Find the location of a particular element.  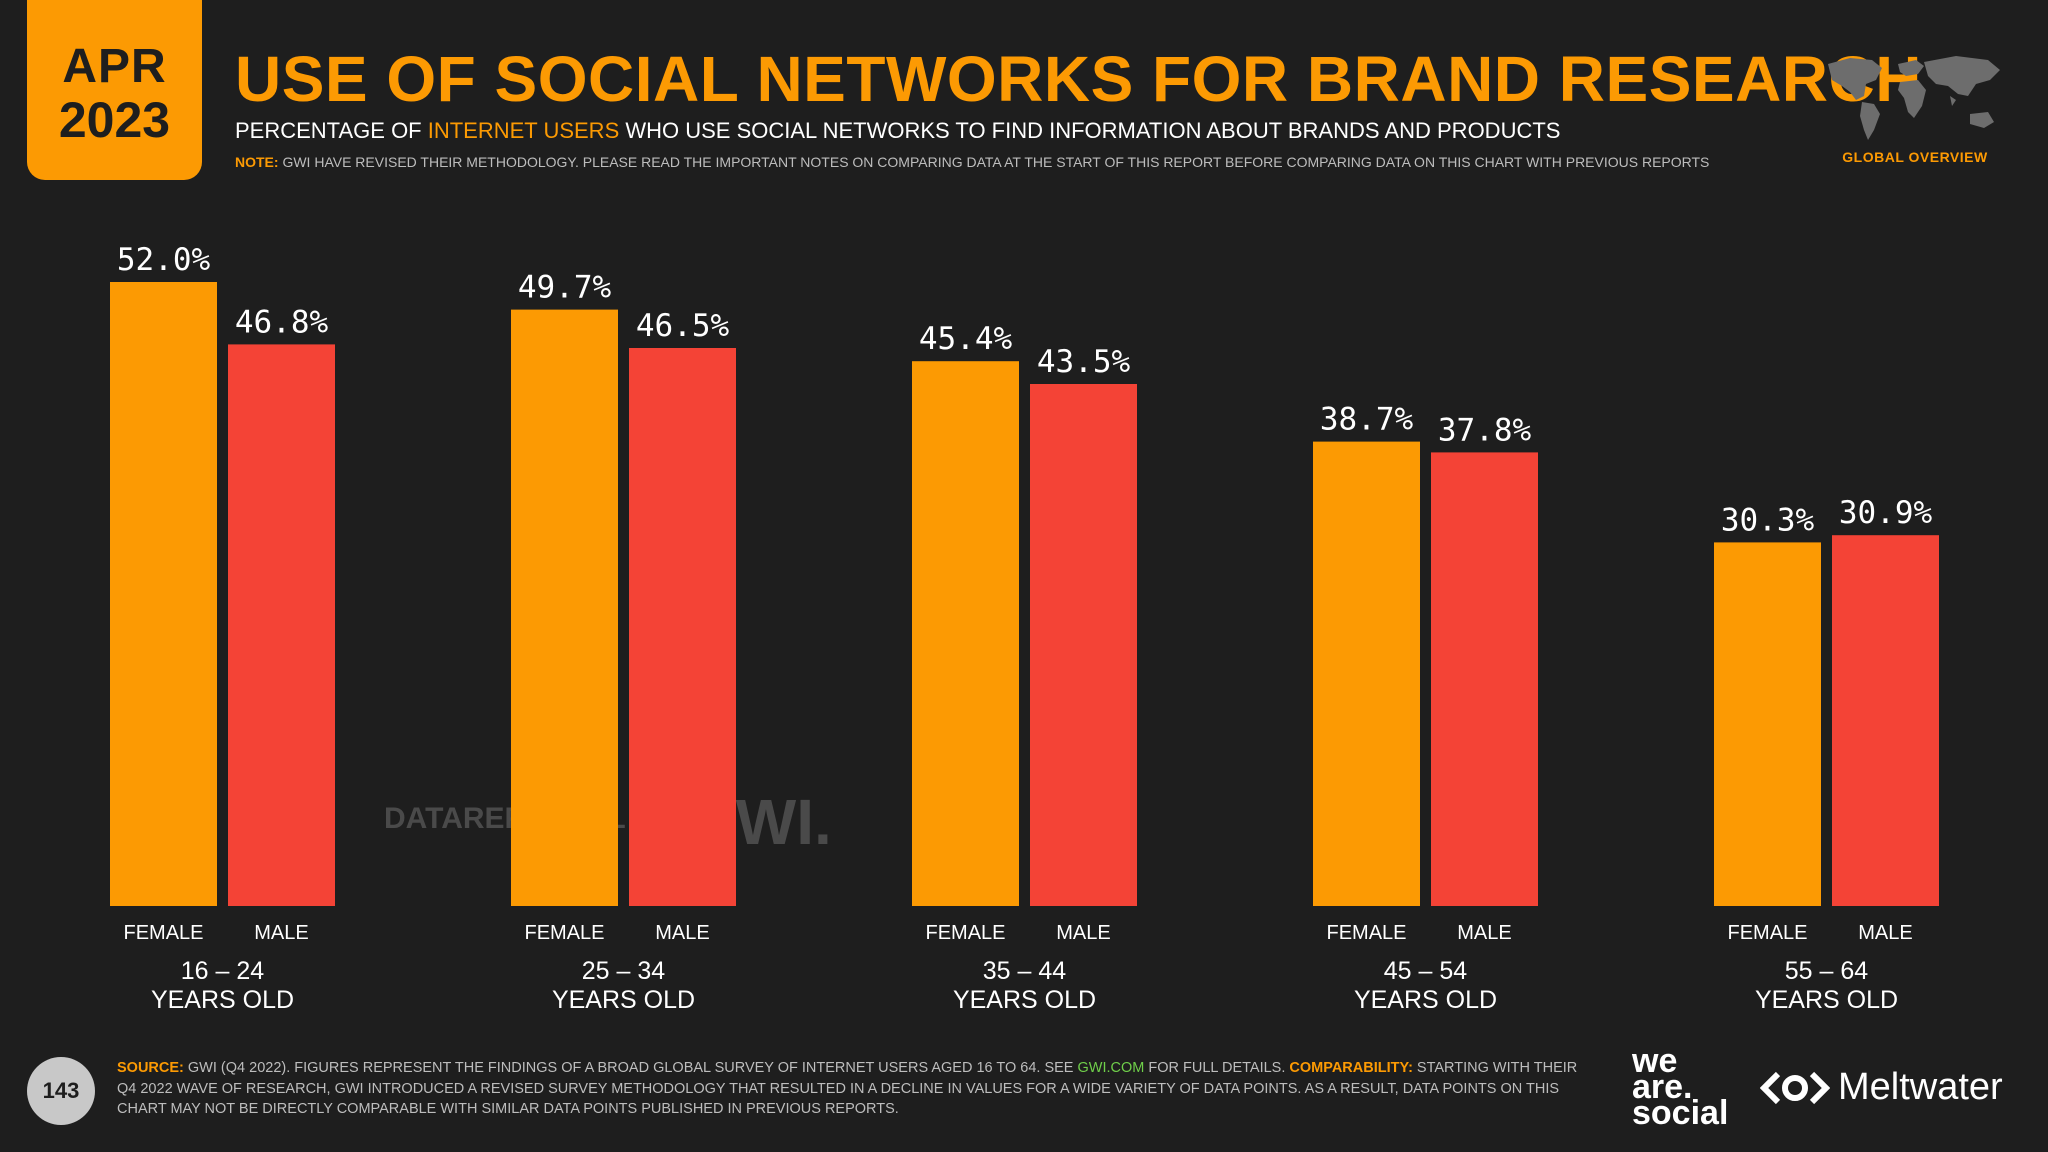

series-label-male-1: MALE is located at coordinates (281, 933).